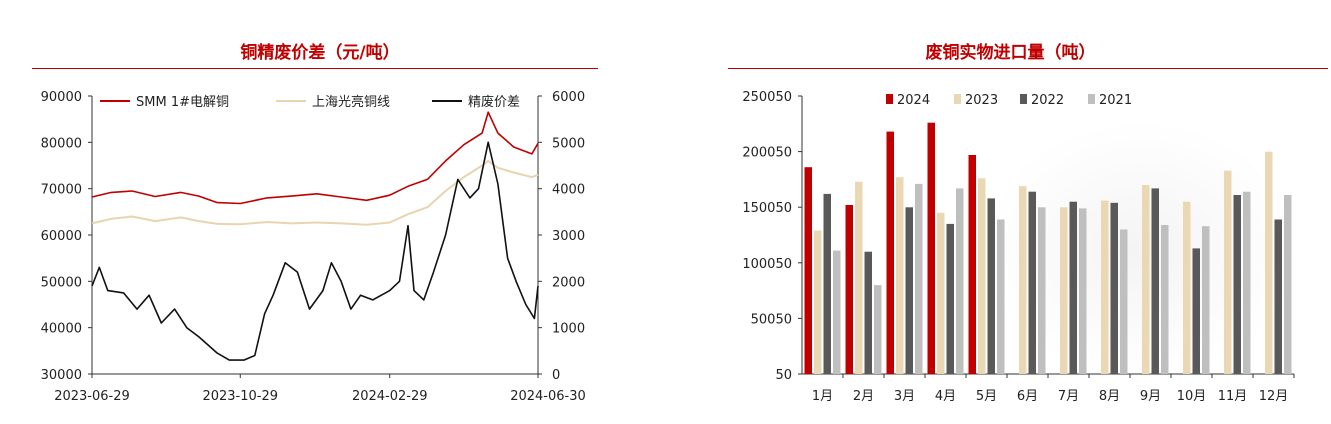  I want to click on right-y-tick-label: 6000, so click(568, 97).